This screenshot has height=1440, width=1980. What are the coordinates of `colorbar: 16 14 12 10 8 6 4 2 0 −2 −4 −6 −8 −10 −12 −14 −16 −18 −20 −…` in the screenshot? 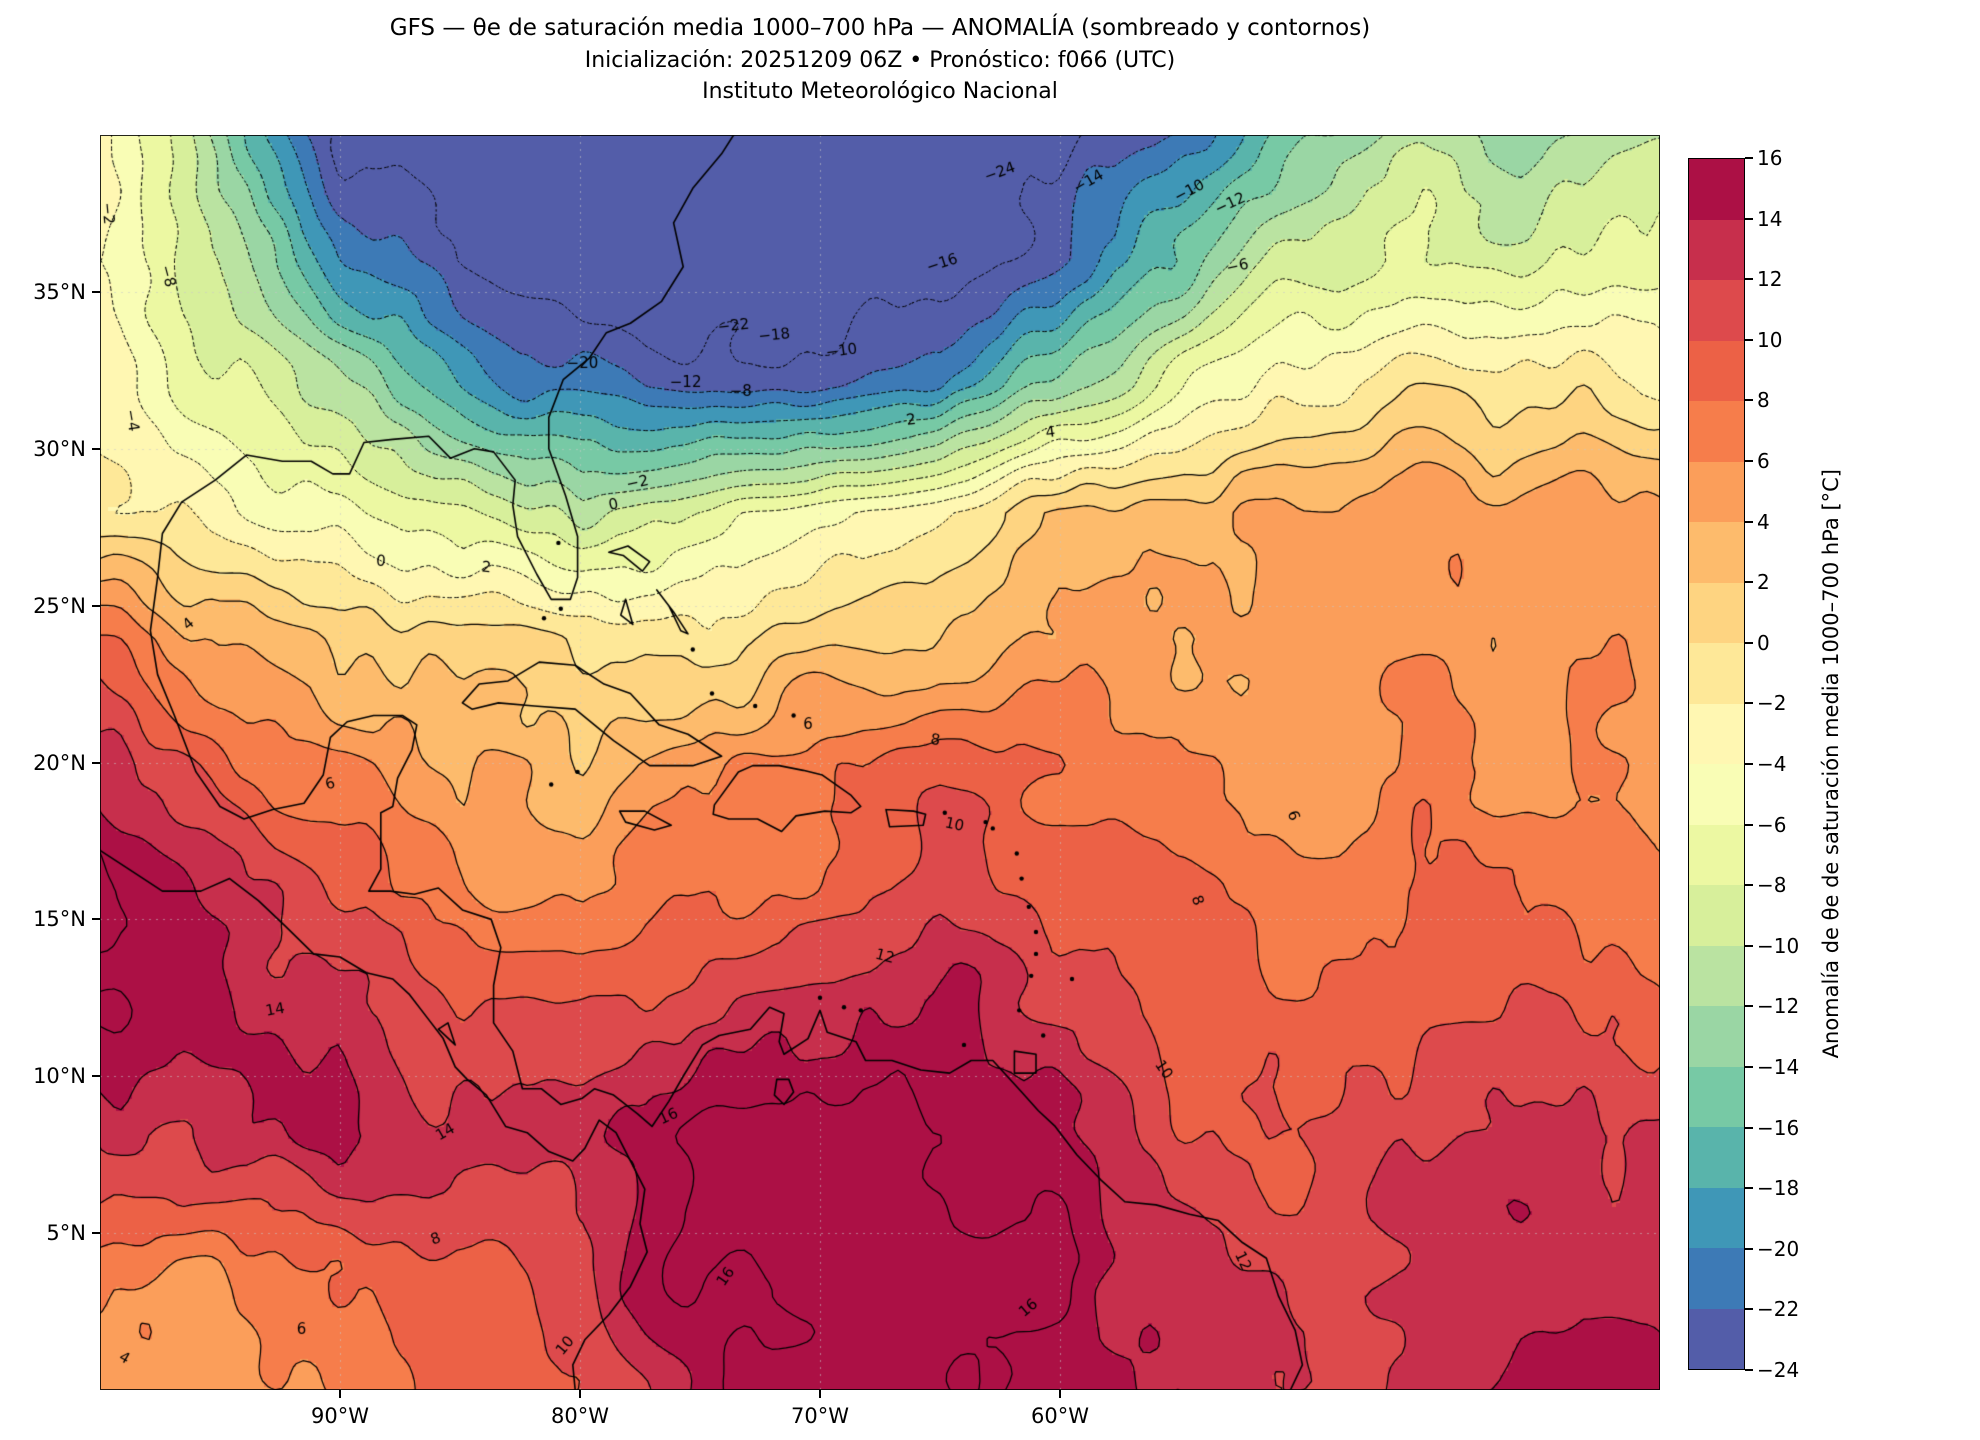 It's located at (1743, 764).